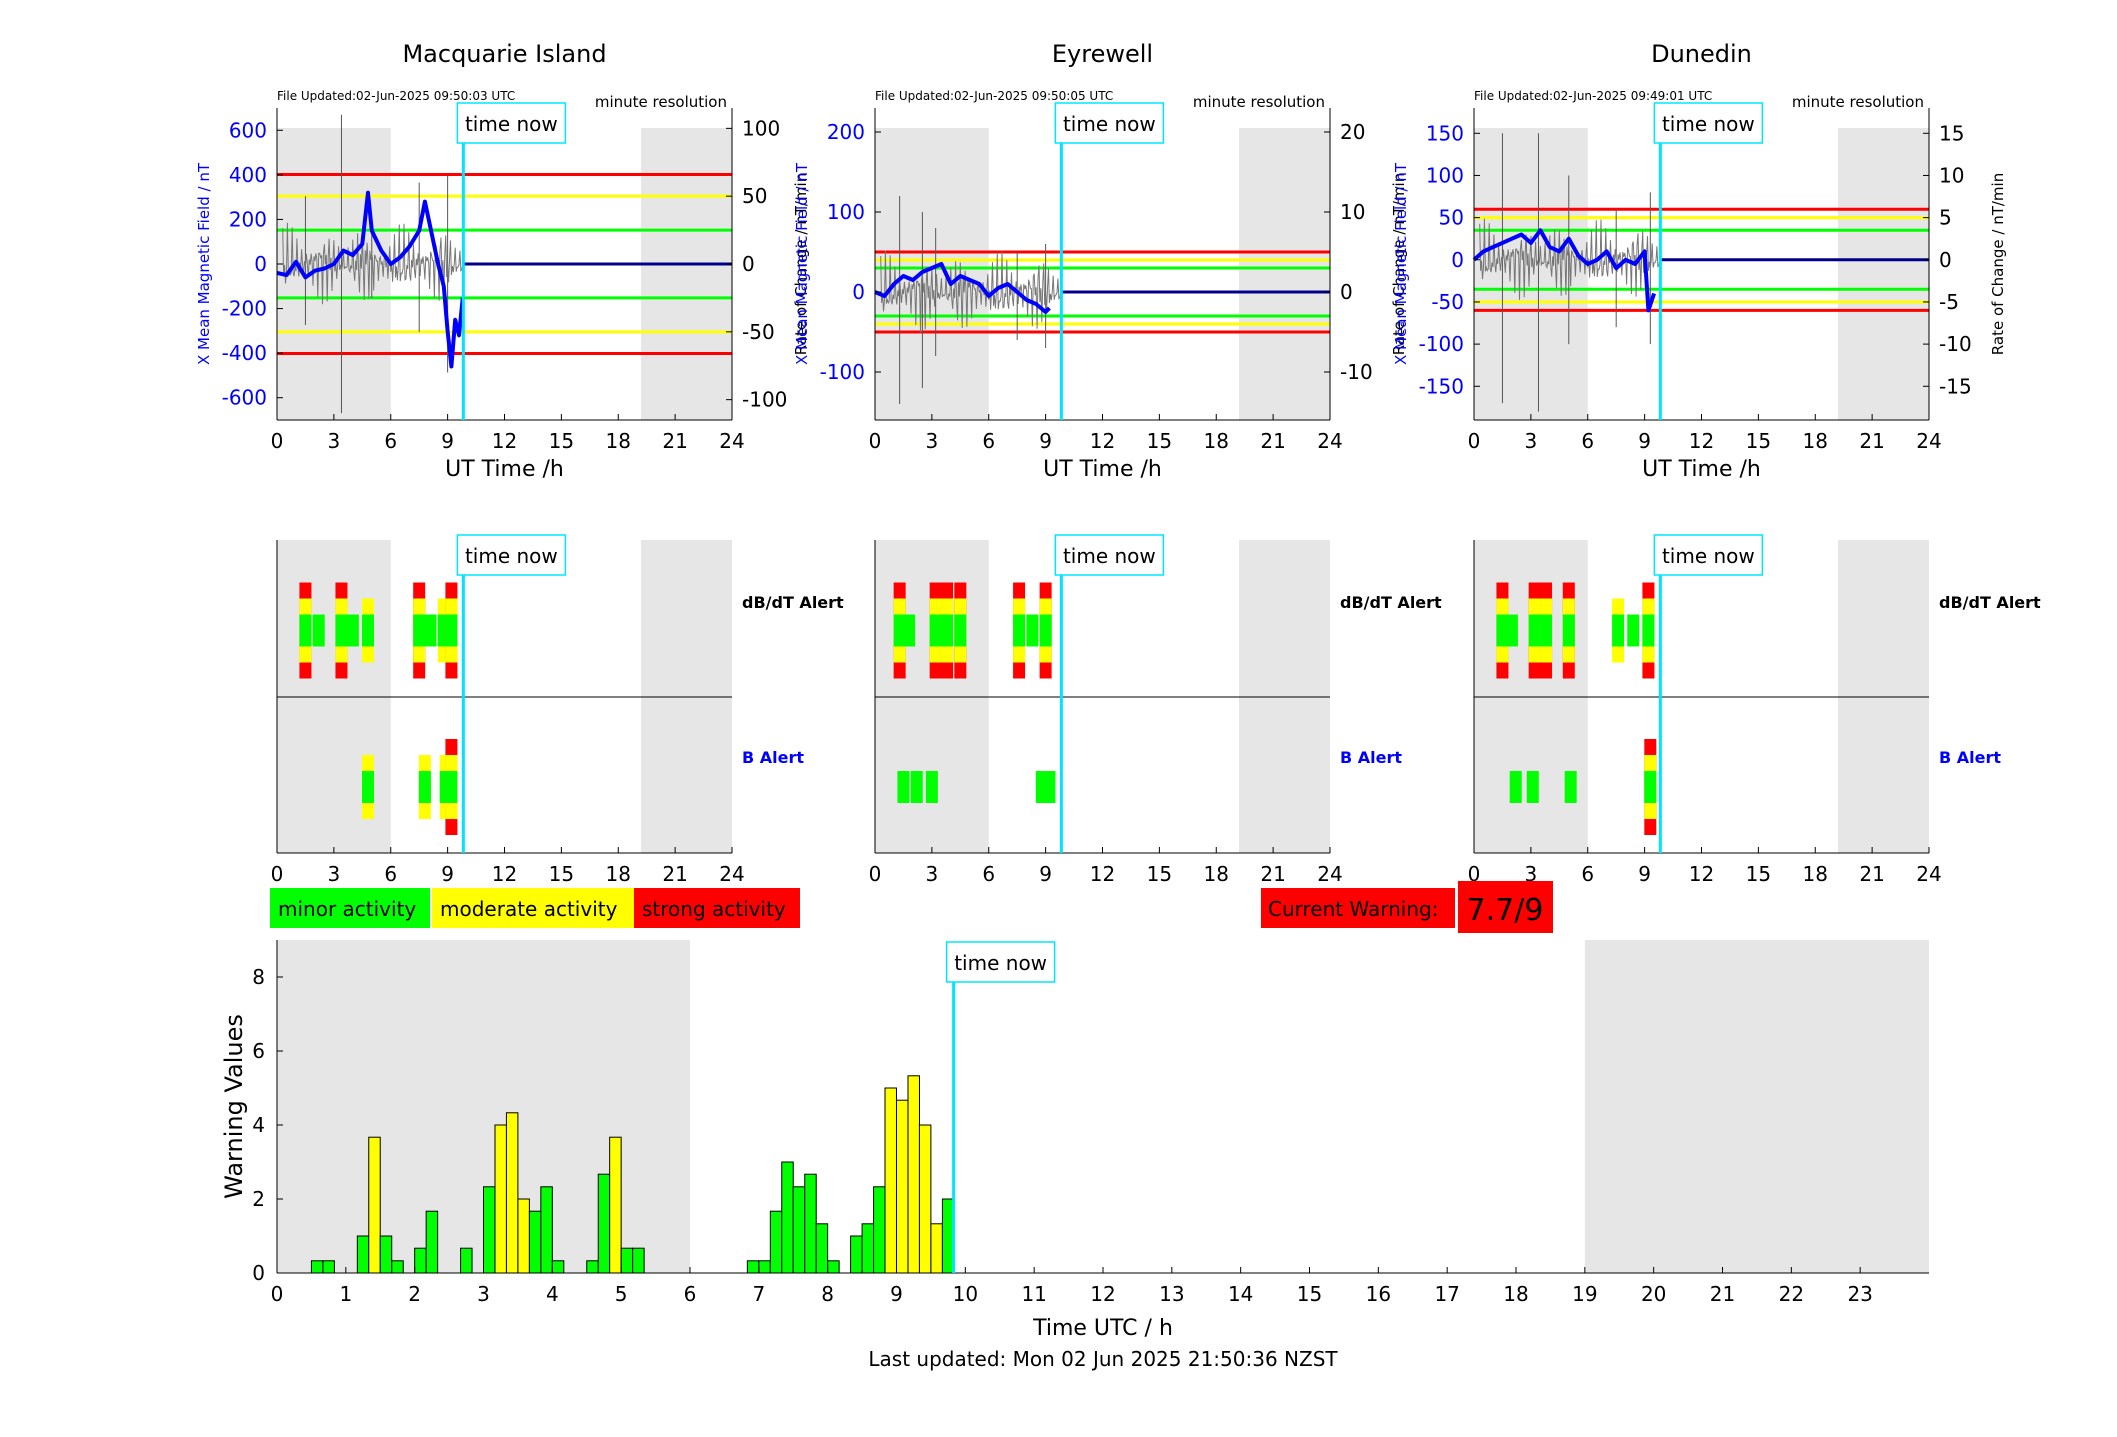 The image size is (2117, 1437). Describe the element at coordinates (842, 372) in the screenshot. I see `left-tick-label: -100` at that location.